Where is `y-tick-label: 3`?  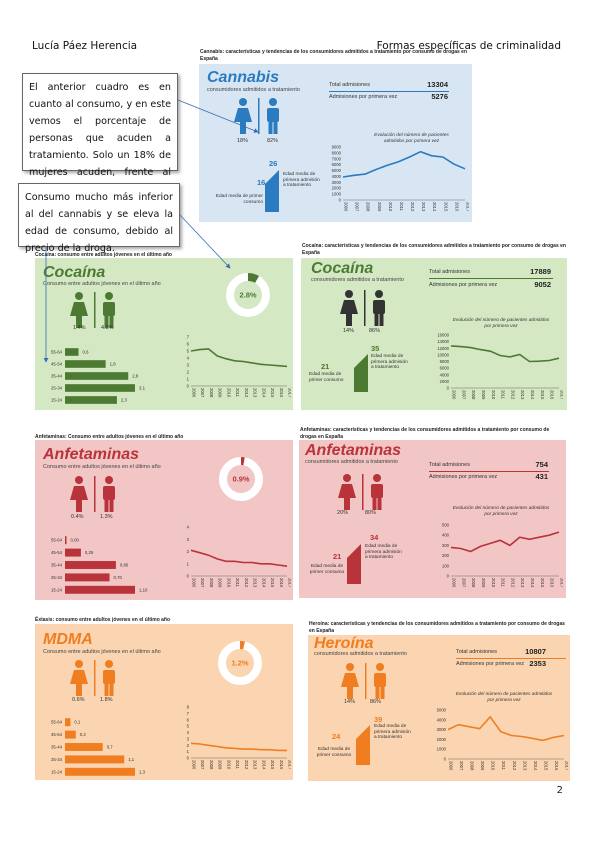 y-tick-label: 3 is located at coordinates (188, 365).